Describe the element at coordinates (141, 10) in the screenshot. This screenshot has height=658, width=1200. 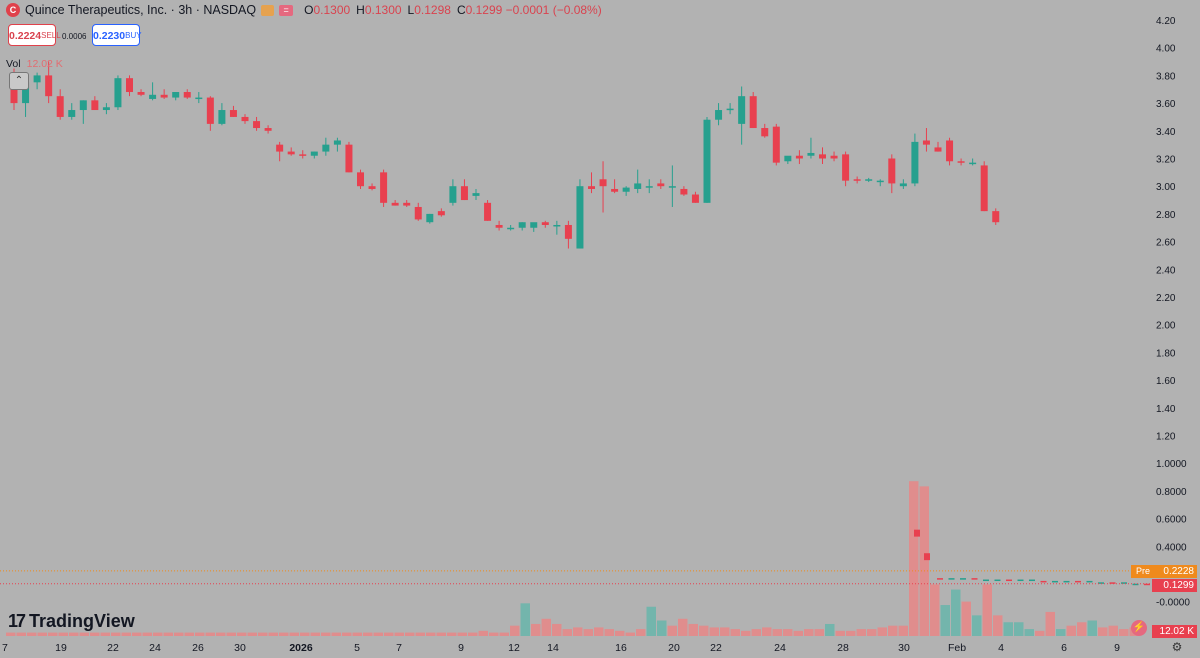
I see `symbol-title: Quince Therapeutics, Inc. · 3h · NASDAQ` at that location.